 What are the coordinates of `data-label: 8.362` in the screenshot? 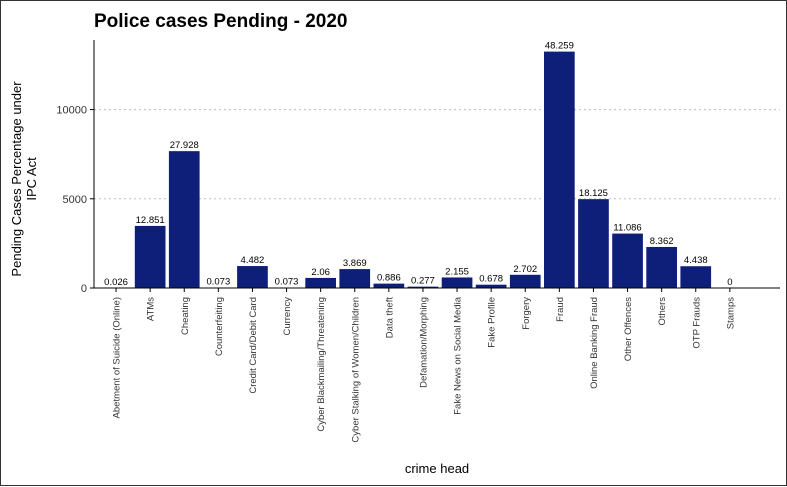 It's located at (662, 241).